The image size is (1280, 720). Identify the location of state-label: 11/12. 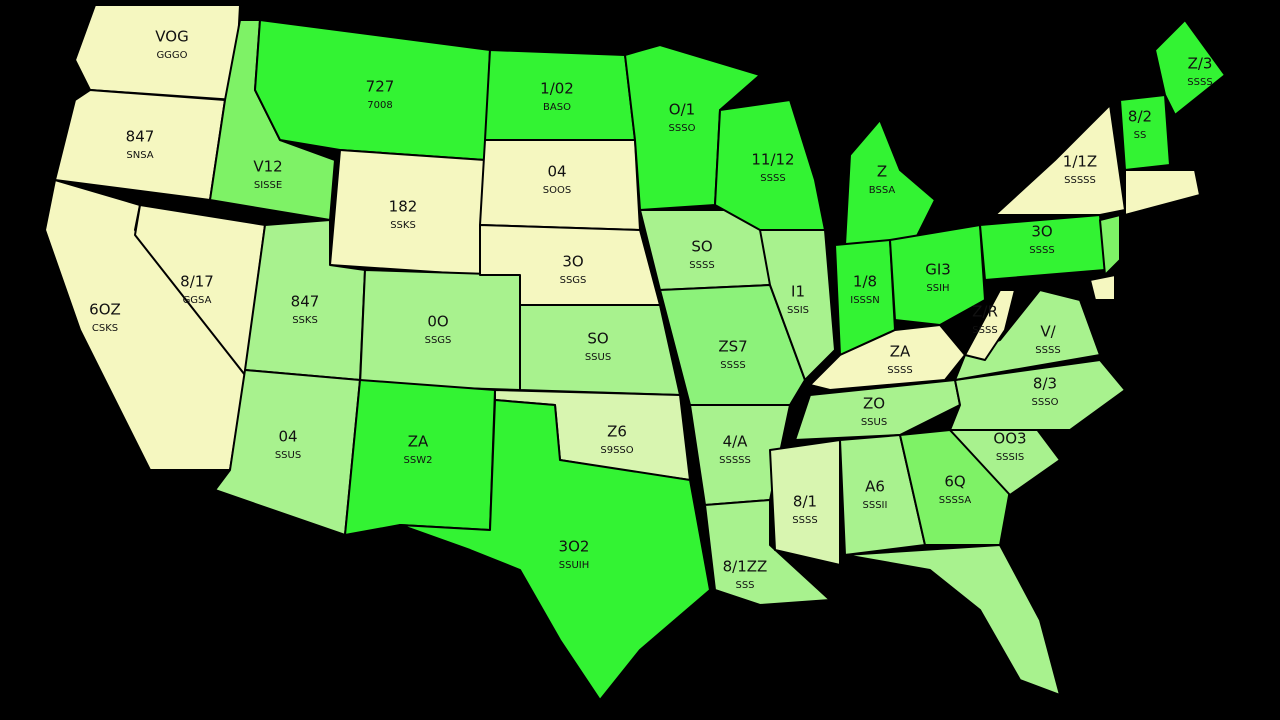
(772, 160).